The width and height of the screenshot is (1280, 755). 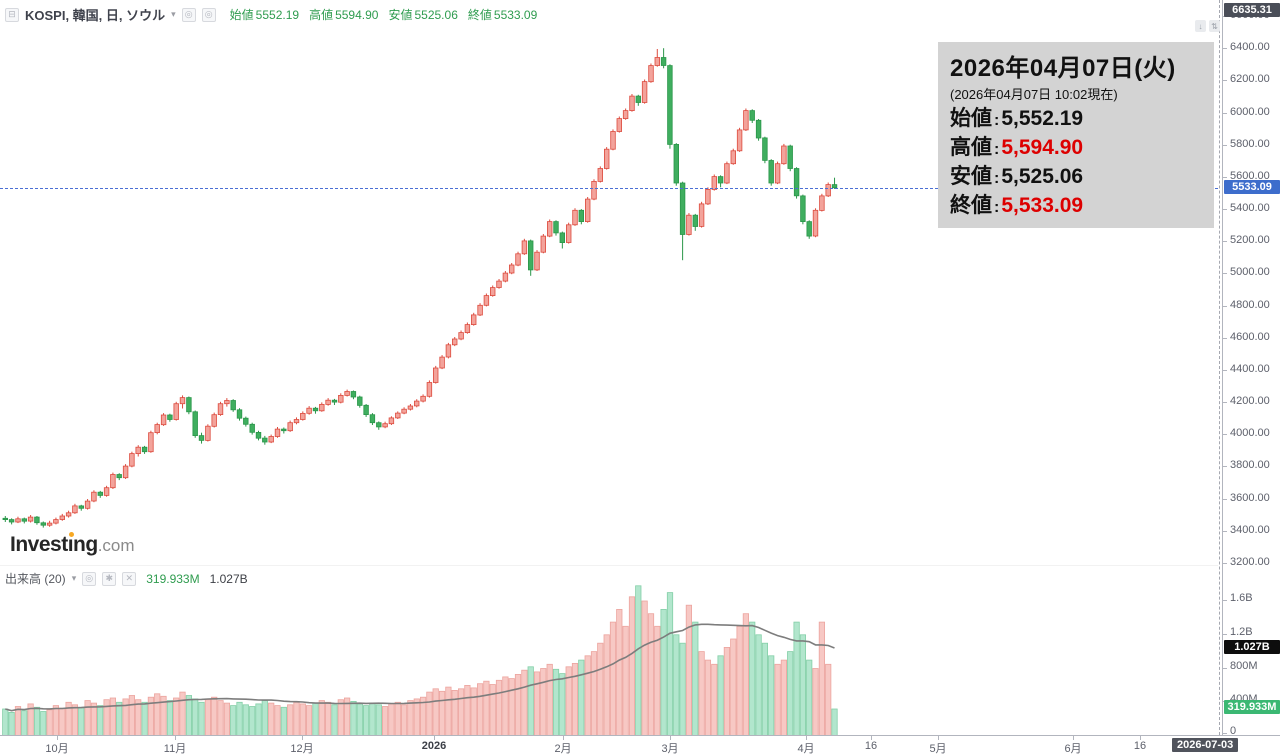 What do you see at coordinates (1207, 26) in the screenshot?
I see `pane-buttons: ↓ ⇅` at bounding box center [1207, 26].